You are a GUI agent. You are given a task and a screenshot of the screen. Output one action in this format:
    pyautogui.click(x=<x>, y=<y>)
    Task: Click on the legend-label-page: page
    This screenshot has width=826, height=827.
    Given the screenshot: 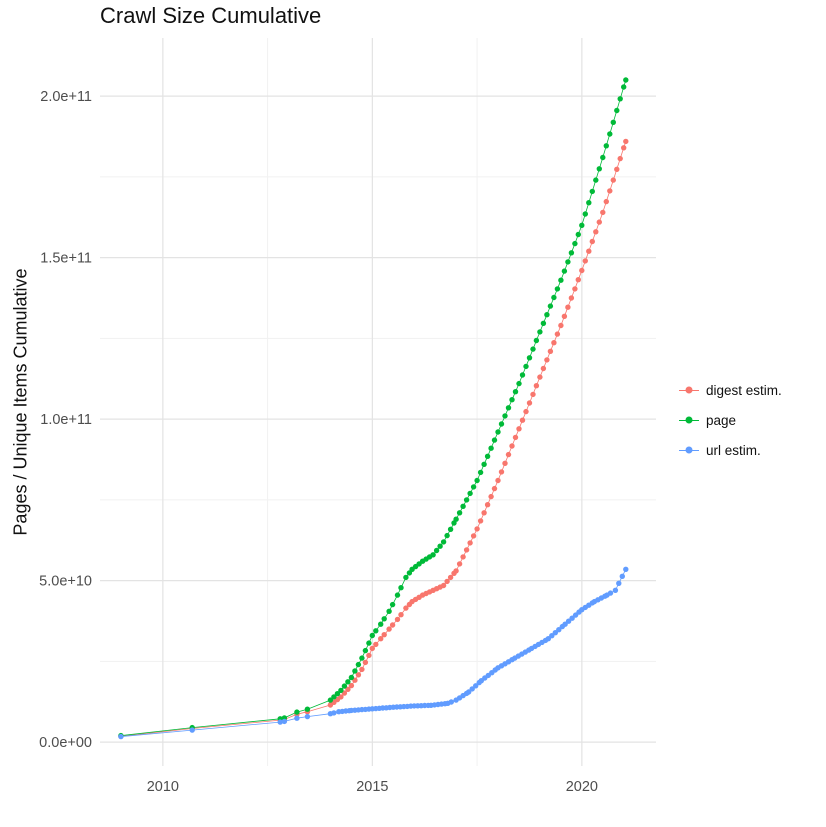 What is the action you would take?
    pyautogui.click(x=721, y=420)
    